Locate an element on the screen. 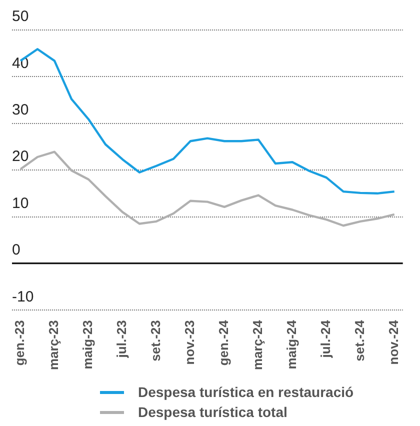 This screenshot has width=420, height=426. x-tick-label: jul.-23 is located at coordinates (122, 339).